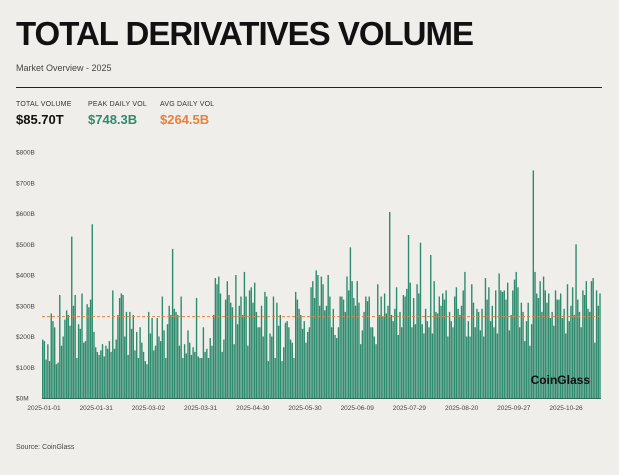 Image resolution: width=619 pixels, height=475 pixels. Describe the element at coordinates (187, 114) in the screenshot. I see `stat-avg-daily: AVG DAILY VOL $264.5B` at that location.